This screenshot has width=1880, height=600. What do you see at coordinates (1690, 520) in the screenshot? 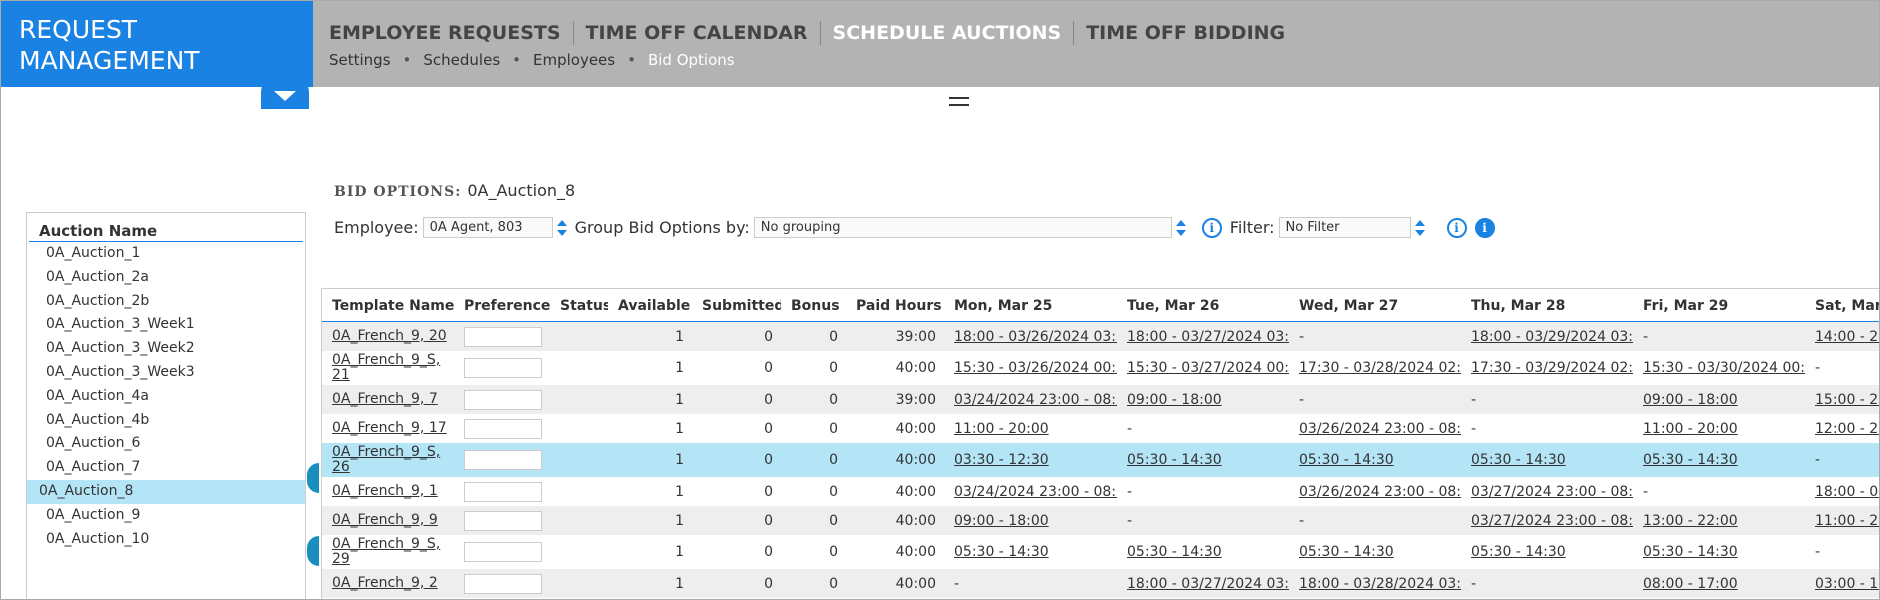
I see `shift-link: 13:00 - 22:00` at bounding box center [1690, 520].